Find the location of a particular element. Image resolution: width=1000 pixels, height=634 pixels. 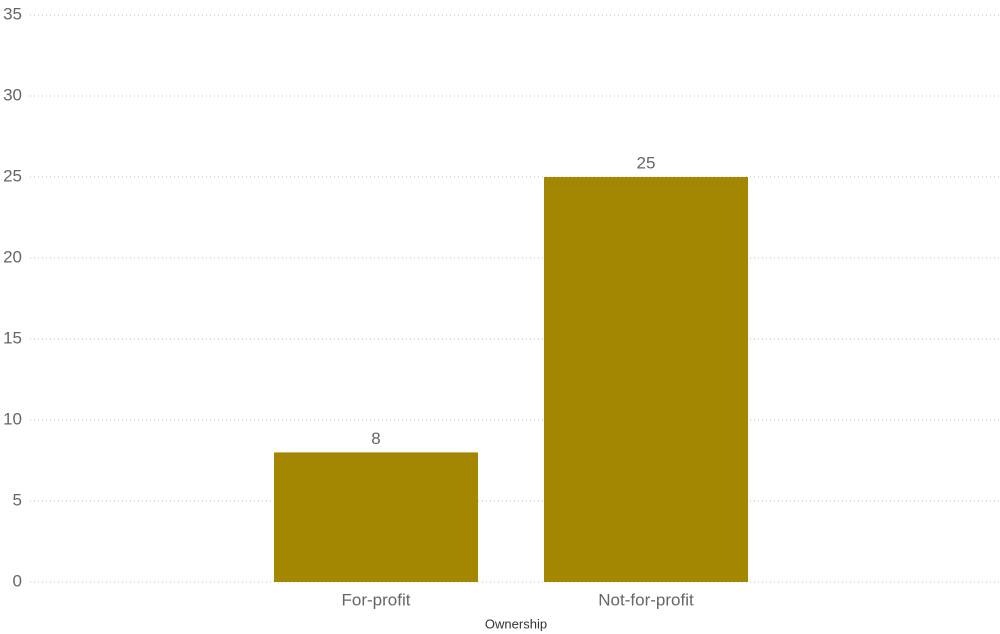

y-tick-label: 30 is located at coordinates (12, 94).